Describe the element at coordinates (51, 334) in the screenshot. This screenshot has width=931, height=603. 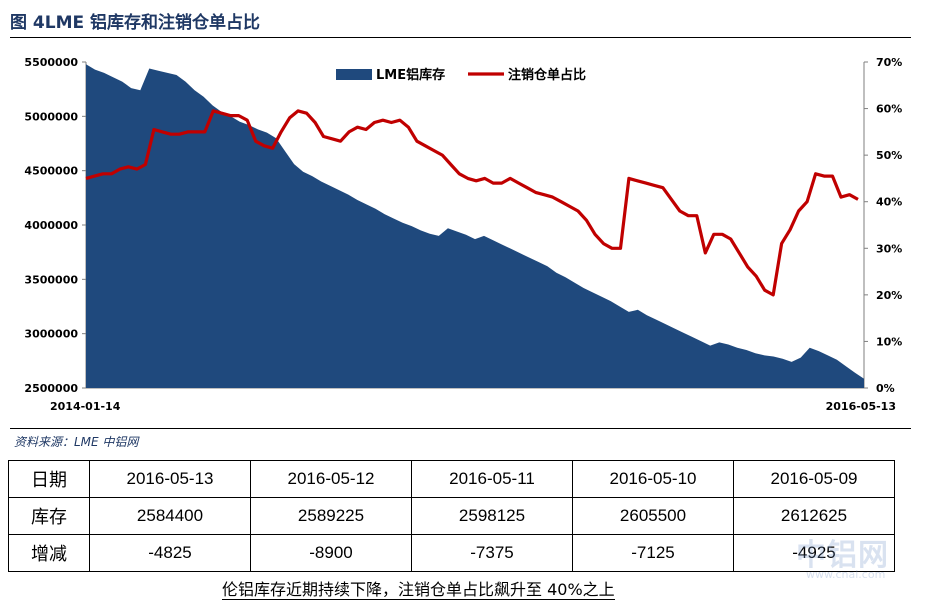
I see `y-left-tick-label: 3000000` at that location.